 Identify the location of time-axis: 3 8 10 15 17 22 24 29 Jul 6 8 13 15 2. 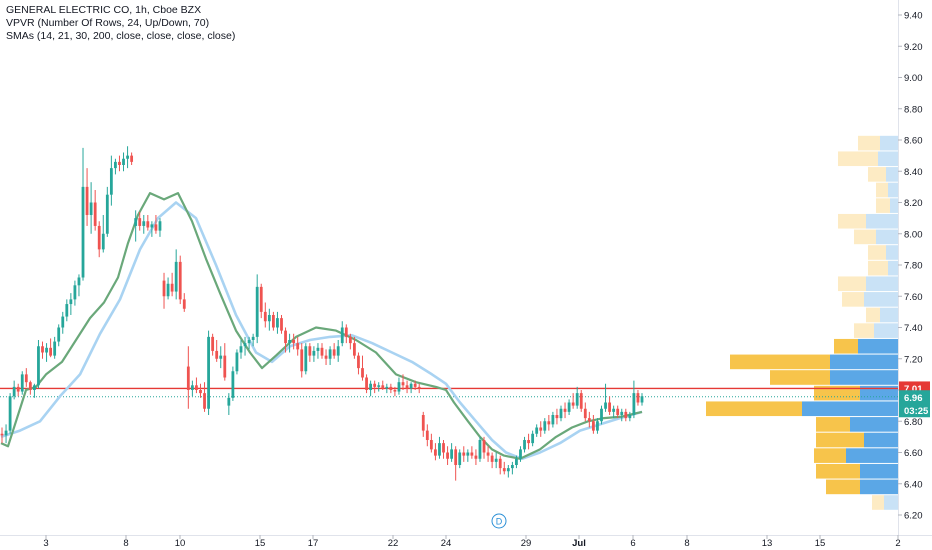
(466, 542).